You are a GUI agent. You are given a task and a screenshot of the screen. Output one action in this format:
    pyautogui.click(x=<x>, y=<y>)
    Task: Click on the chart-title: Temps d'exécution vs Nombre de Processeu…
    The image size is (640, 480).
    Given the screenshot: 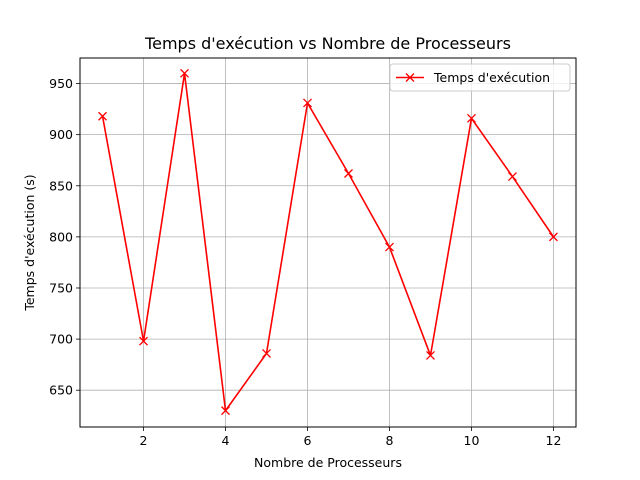 What is the action you would take?
    pyautogui.click(x=327, y=43)
    